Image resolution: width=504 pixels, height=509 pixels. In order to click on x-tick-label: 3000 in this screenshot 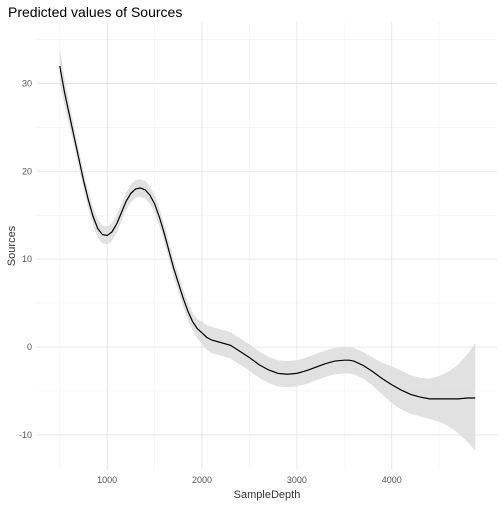, I will do `click(297, 480)`.